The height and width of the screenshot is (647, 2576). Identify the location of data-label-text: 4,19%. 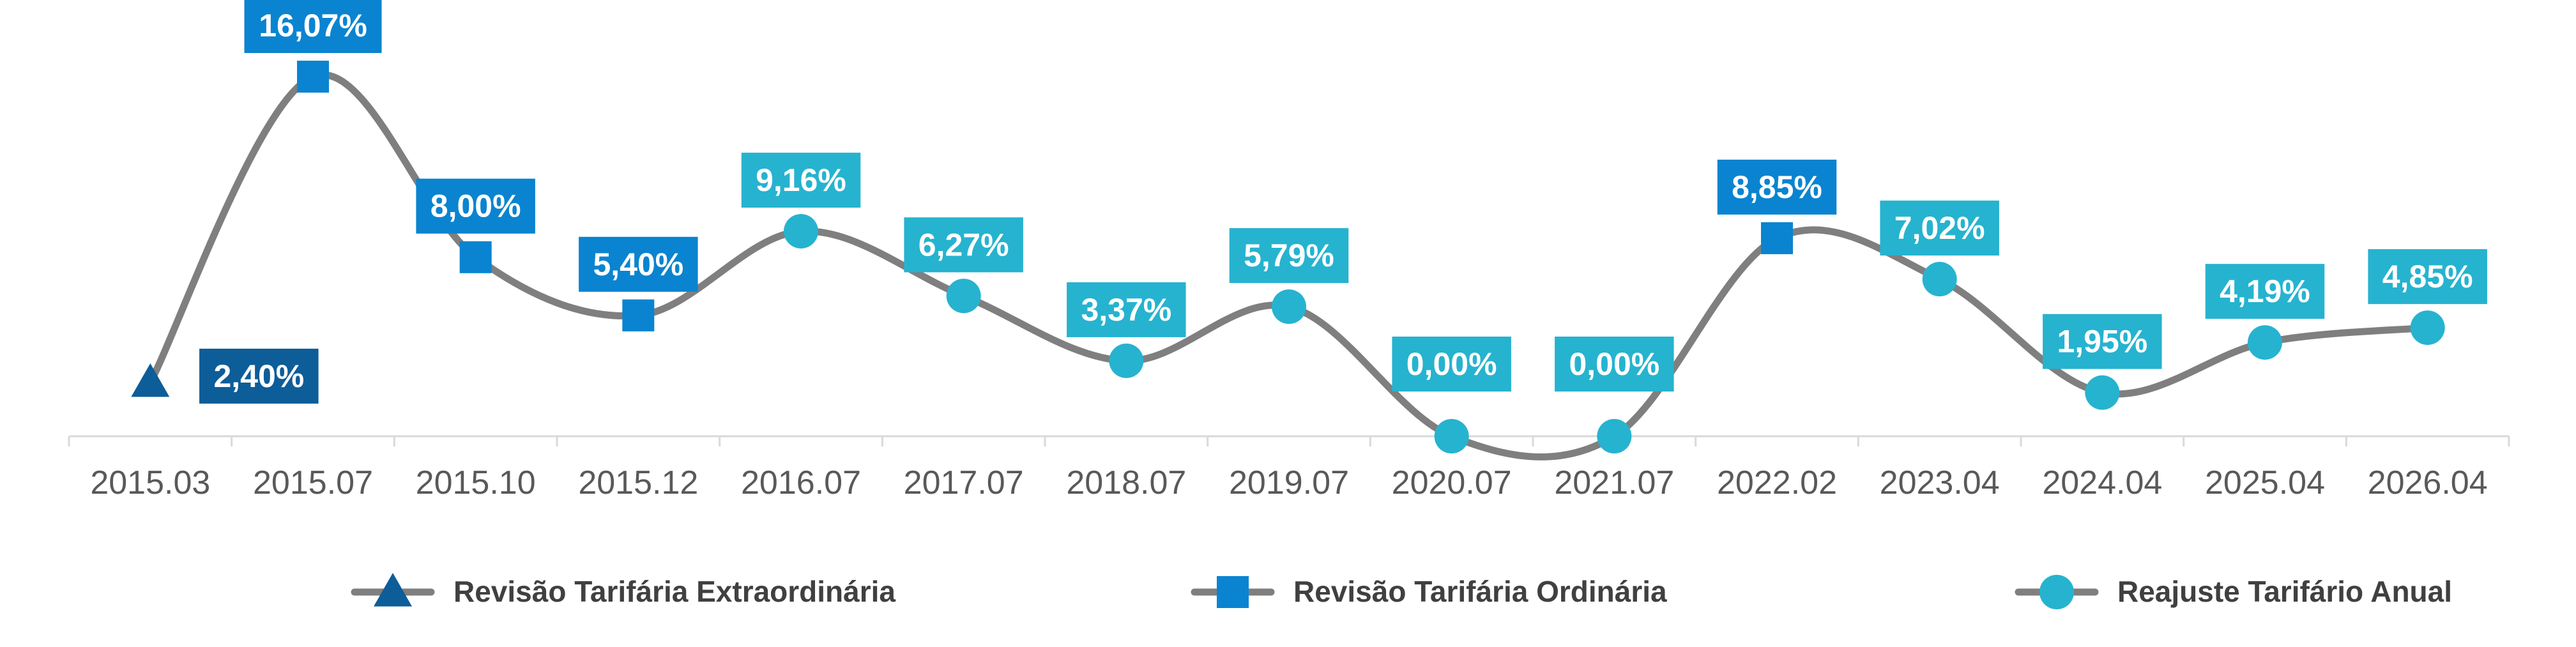
(2265, 291).